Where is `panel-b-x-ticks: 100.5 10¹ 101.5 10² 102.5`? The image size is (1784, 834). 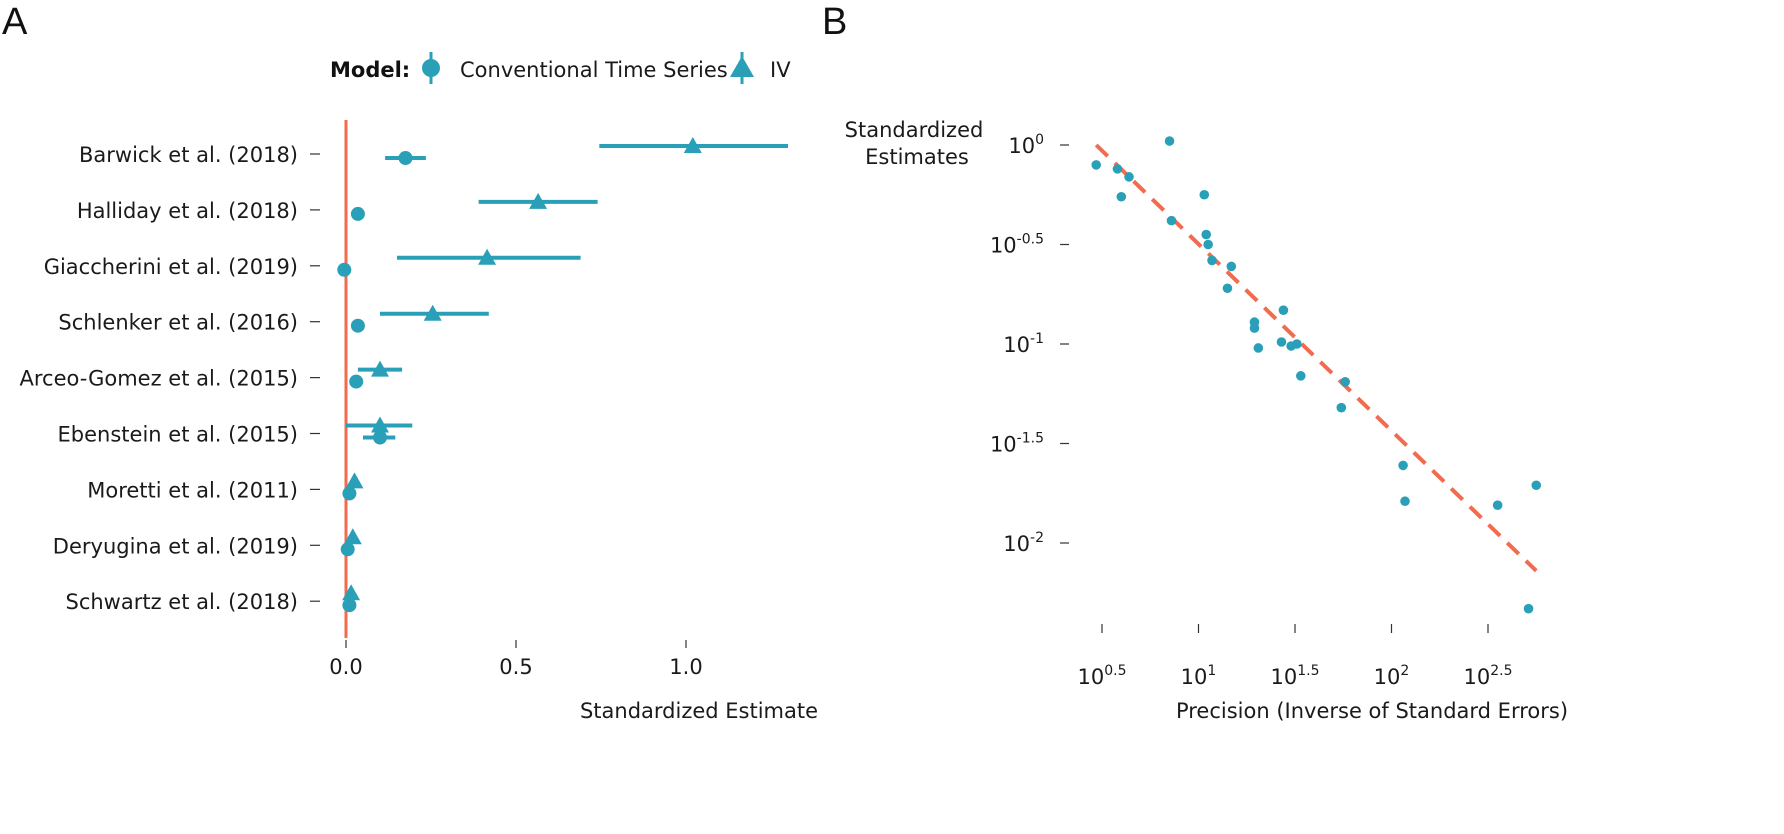 panel-b-x-ticks: 100.5 10¹ 101.5 10² 102.5 is located at coordinates (1295, 656).